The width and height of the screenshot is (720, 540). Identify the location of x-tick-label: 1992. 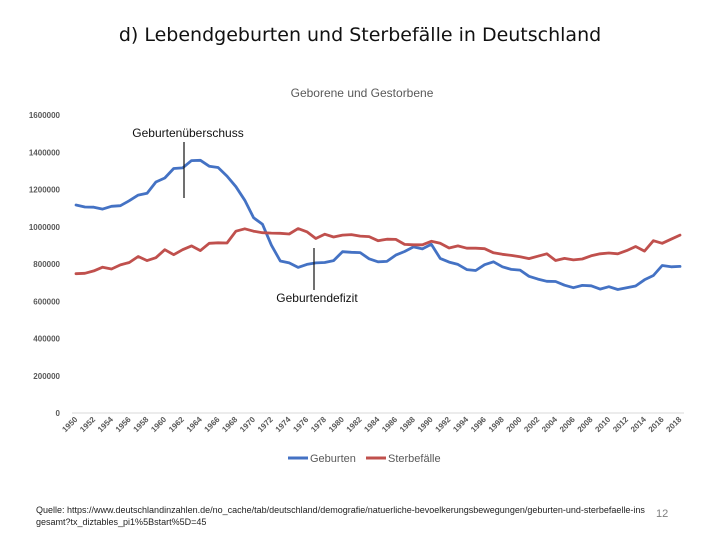
(443, 424).